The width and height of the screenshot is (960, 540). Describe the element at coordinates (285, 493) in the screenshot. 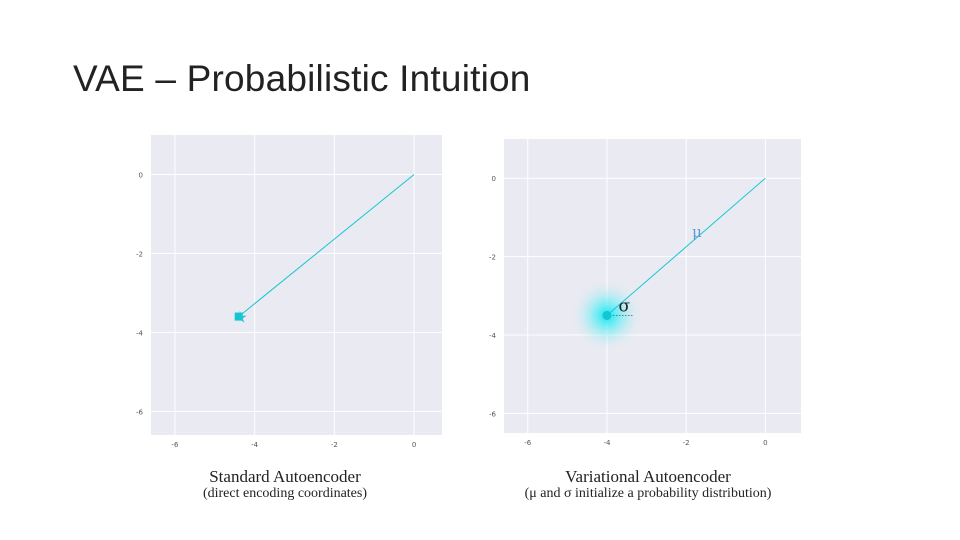

I see `left-caption-subtitle: (direct encoding coordinates)` at that location.